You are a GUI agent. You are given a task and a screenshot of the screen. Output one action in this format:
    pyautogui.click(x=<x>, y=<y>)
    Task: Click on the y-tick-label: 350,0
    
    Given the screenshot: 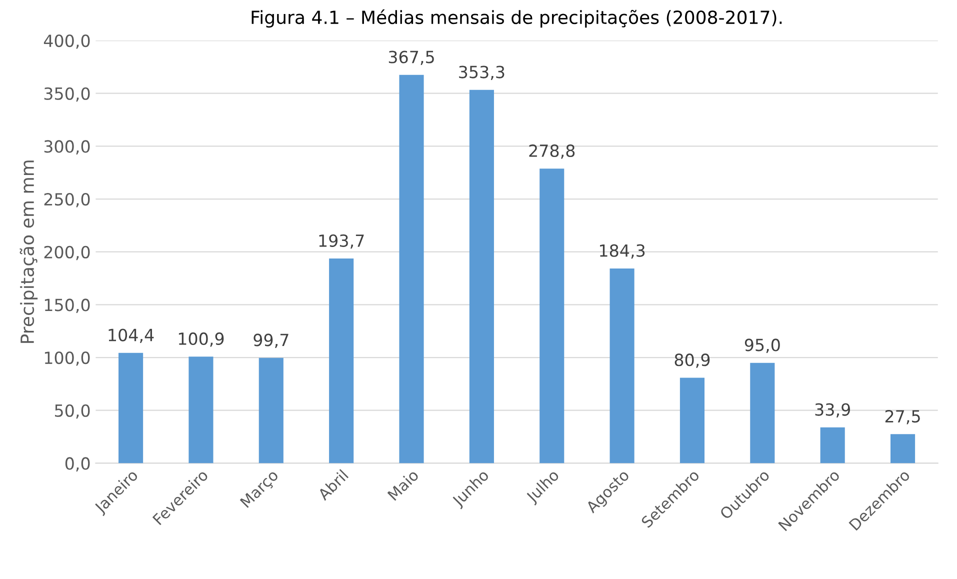 What is the action you would take?
    pyautogui.click(x=67, y=94)
    